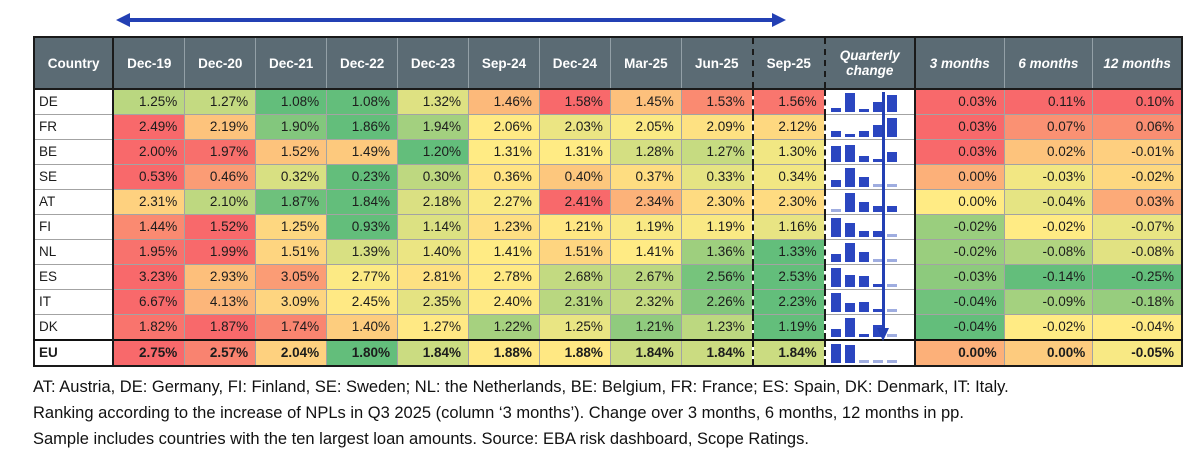 The width and height of the screenshot is (1183, 459). I want to click on npl-value-cell: 1.80%, so click(362, 353).